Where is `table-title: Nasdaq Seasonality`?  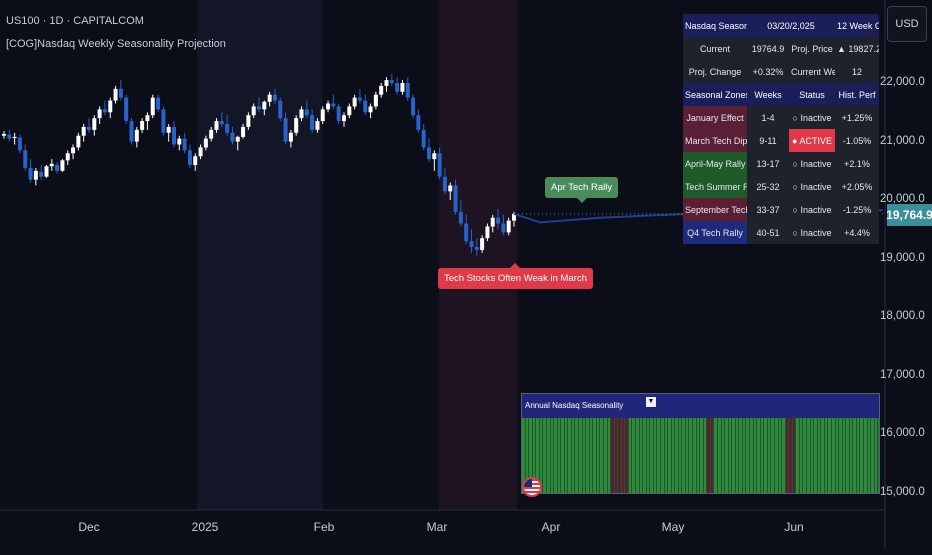 table-title: Nasdaq Seasonality is located at coordinates (715, 25).